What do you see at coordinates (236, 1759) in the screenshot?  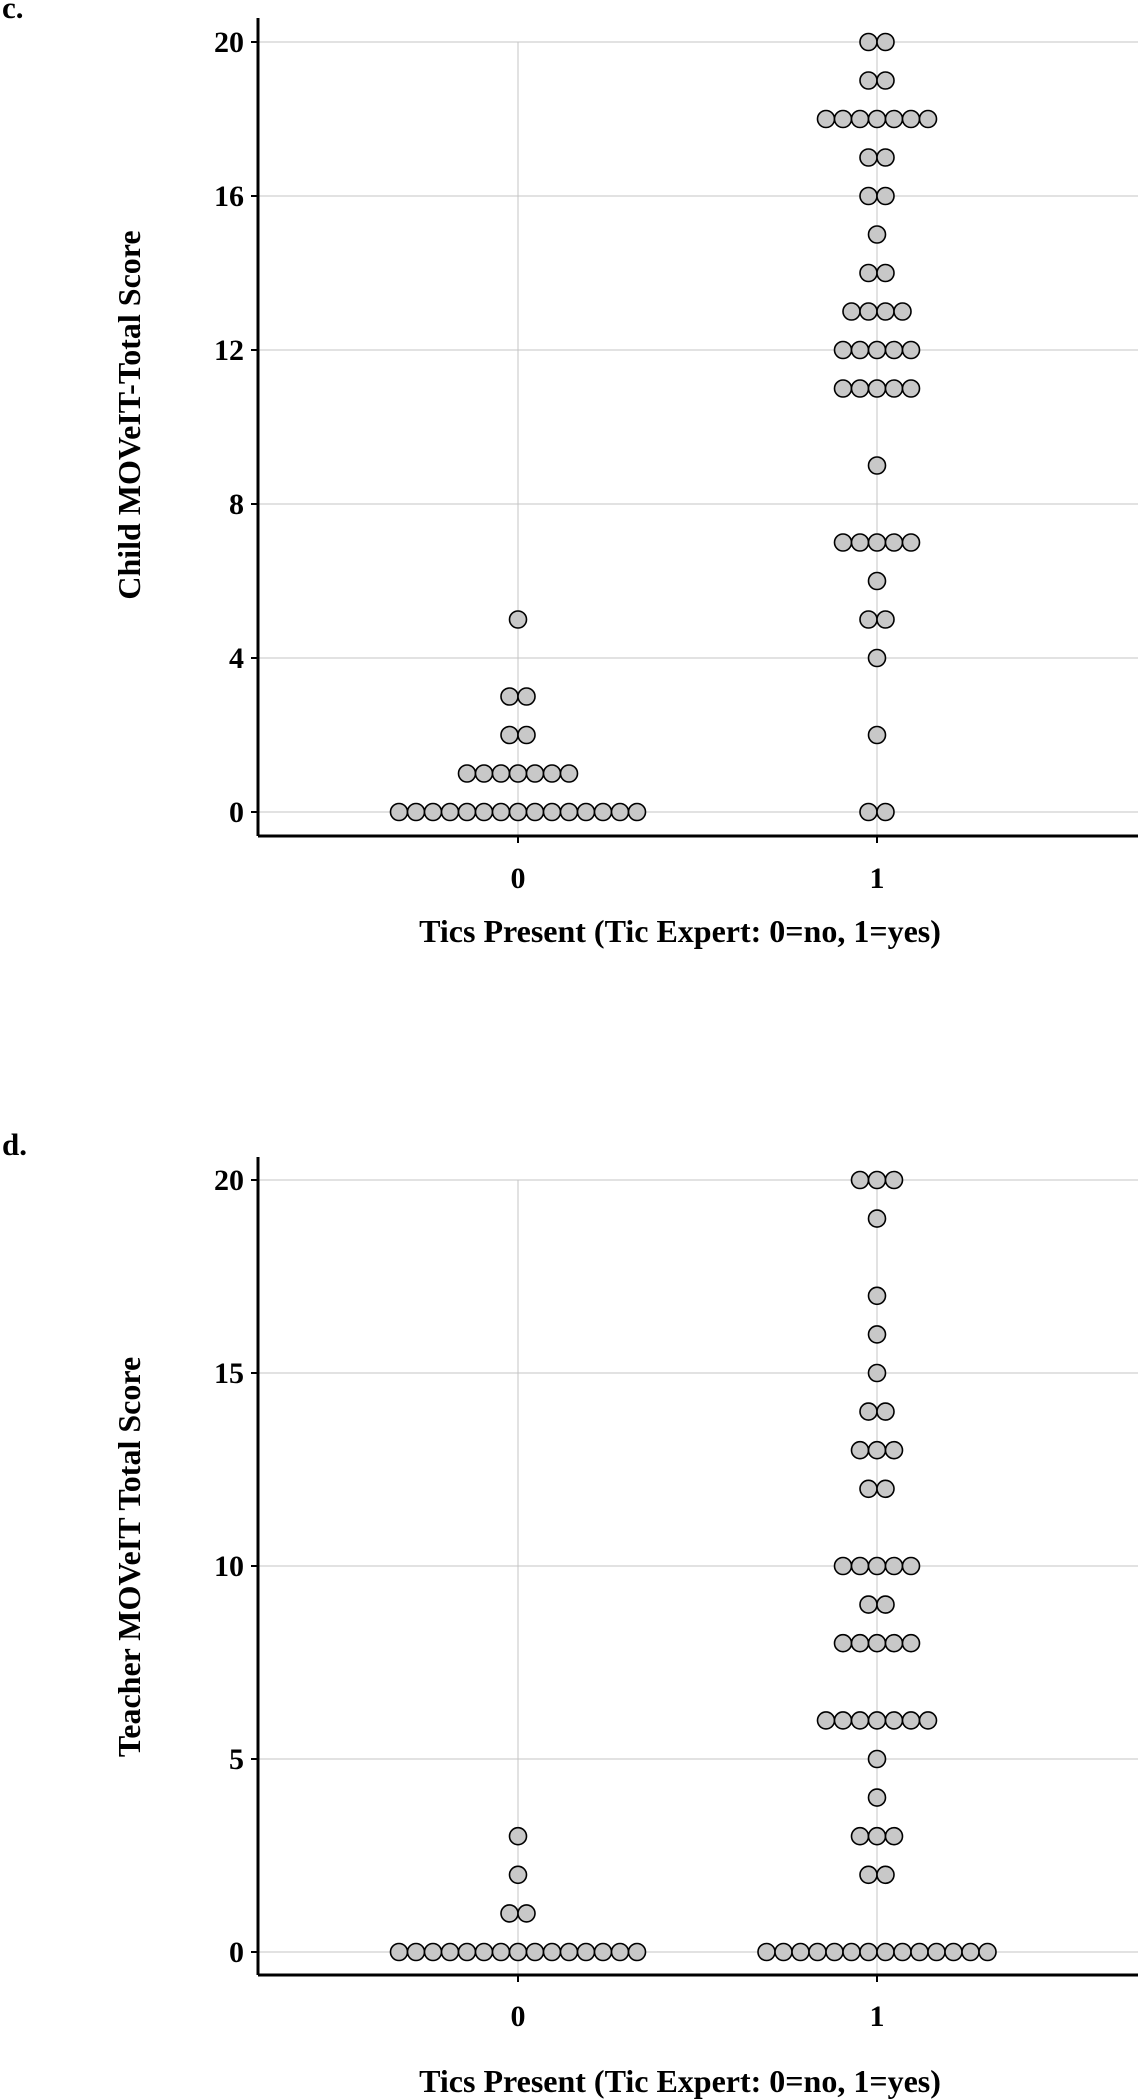 I see `y-tick-label: 5` at bounding box center [236, 1759].